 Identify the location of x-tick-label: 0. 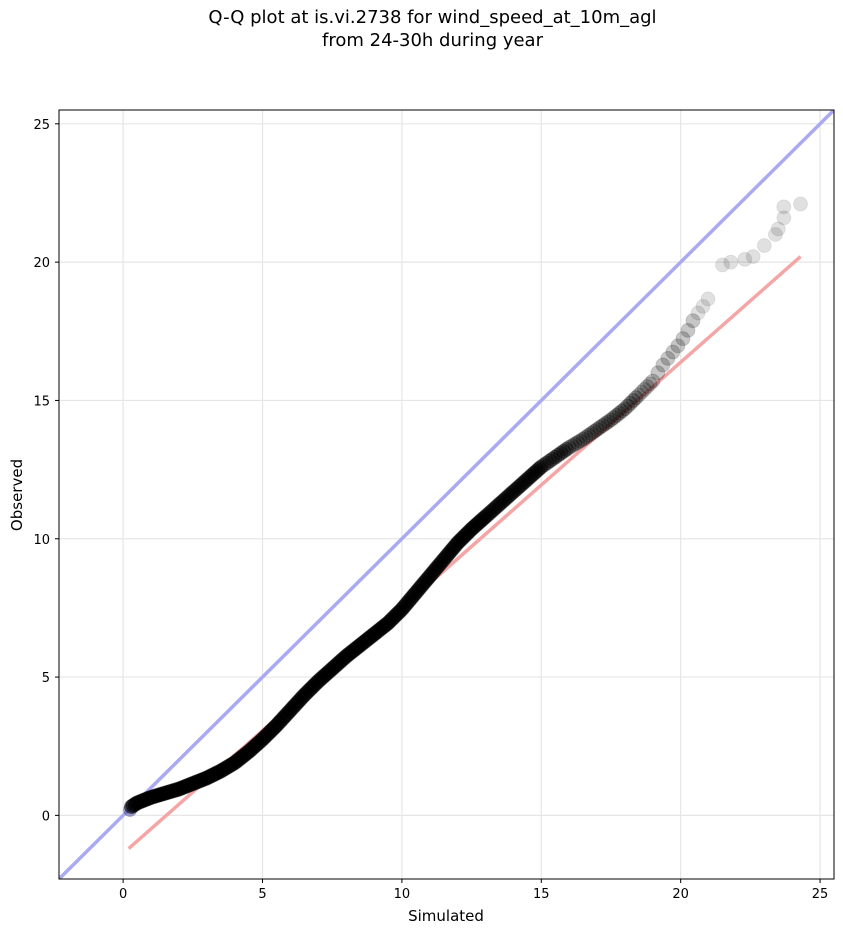
(123, 894).